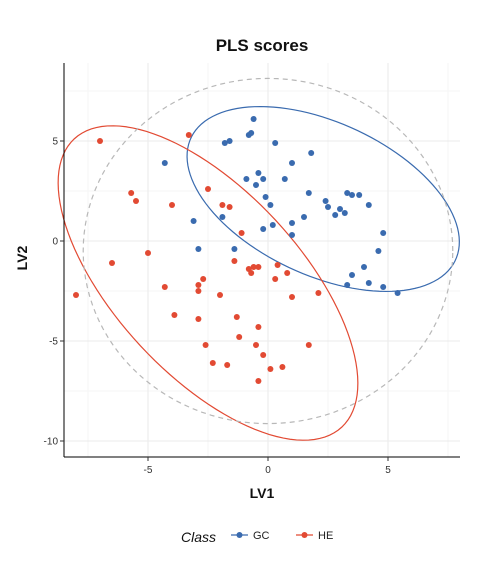  Describe the element at coordinates (268, 470) in the screenshot. I see `x-tick-label: 0` at that location.